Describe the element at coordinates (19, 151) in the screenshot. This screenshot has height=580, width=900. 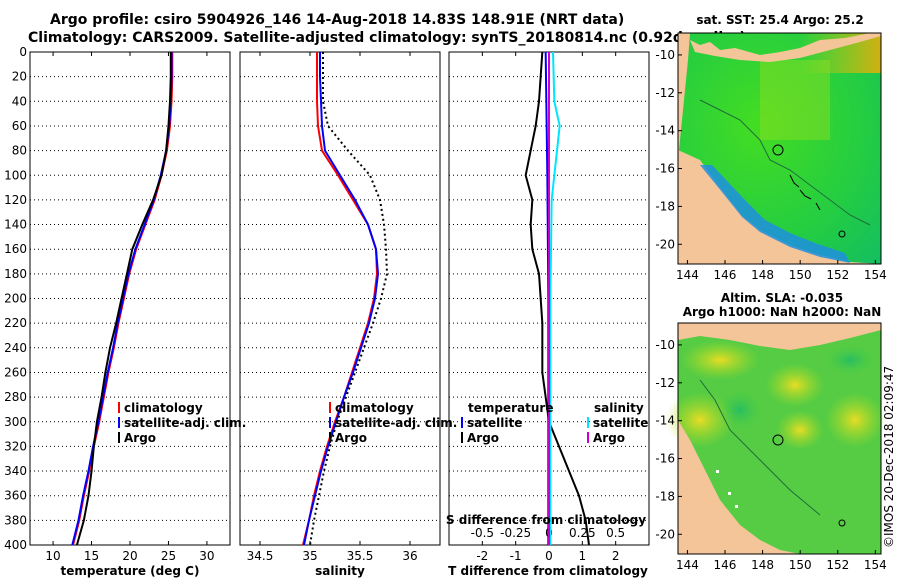
I see `depth-tick-label: 80` at that location.